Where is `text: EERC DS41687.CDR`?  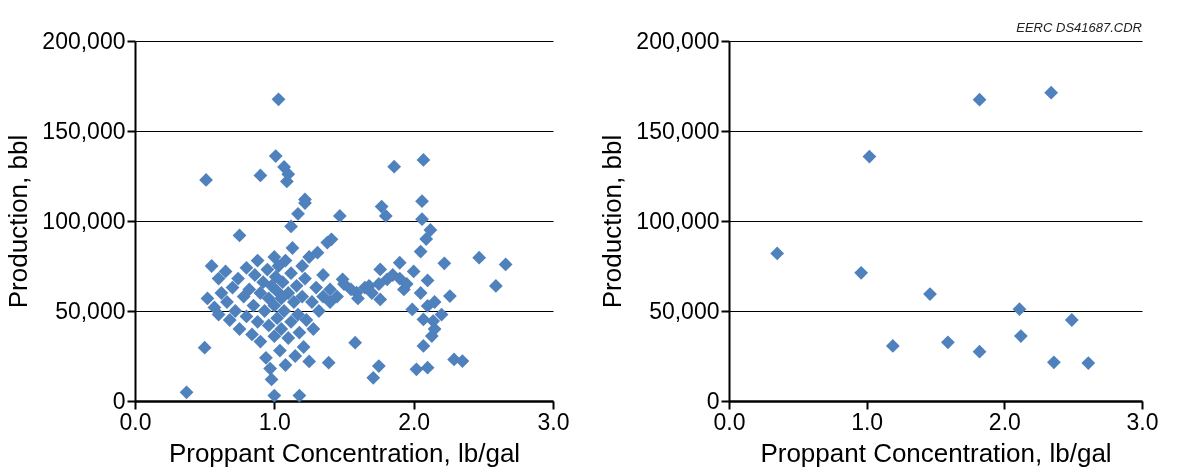
text: EERC DS41687.CDR is located at coordinates (1079, 27).